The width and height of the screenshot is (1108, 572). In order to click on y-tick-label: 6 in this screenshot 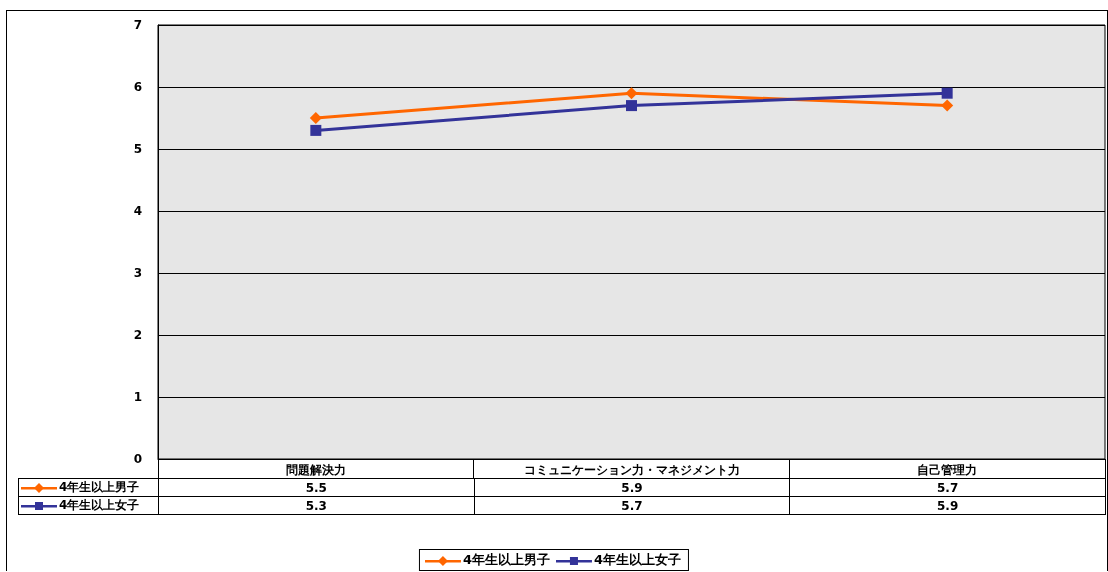, I will do `click(137, 87)`.